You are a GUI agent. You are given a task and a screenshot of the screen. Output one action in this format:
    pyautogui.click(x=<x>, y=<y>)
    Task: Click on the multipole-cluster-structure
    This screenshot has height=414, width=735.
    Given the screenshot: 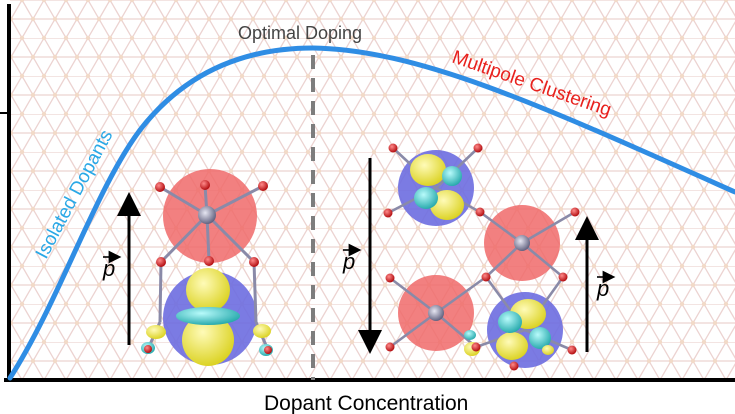 What is the action you would take?
    pyautogui.click(x=481, y=257)
    